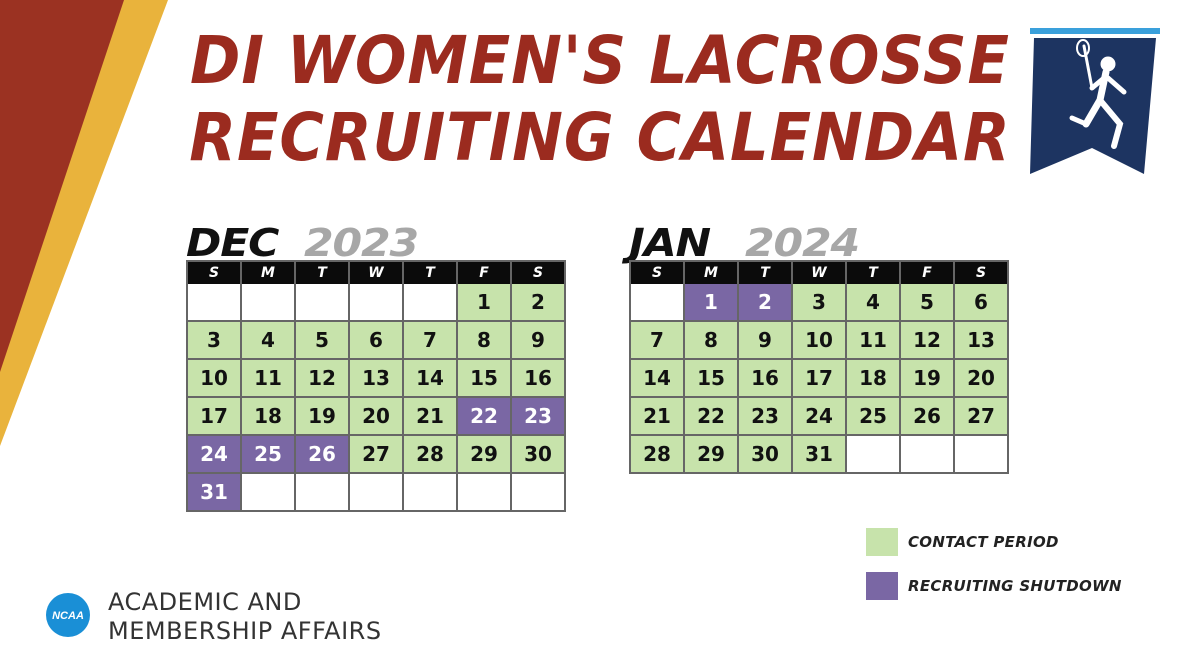 This screenshot has height=669, width=1195. What do you see at coordinates (874, 303) in the screenshot?
I see `day-cell: 4` at bounding box center [874, 303].